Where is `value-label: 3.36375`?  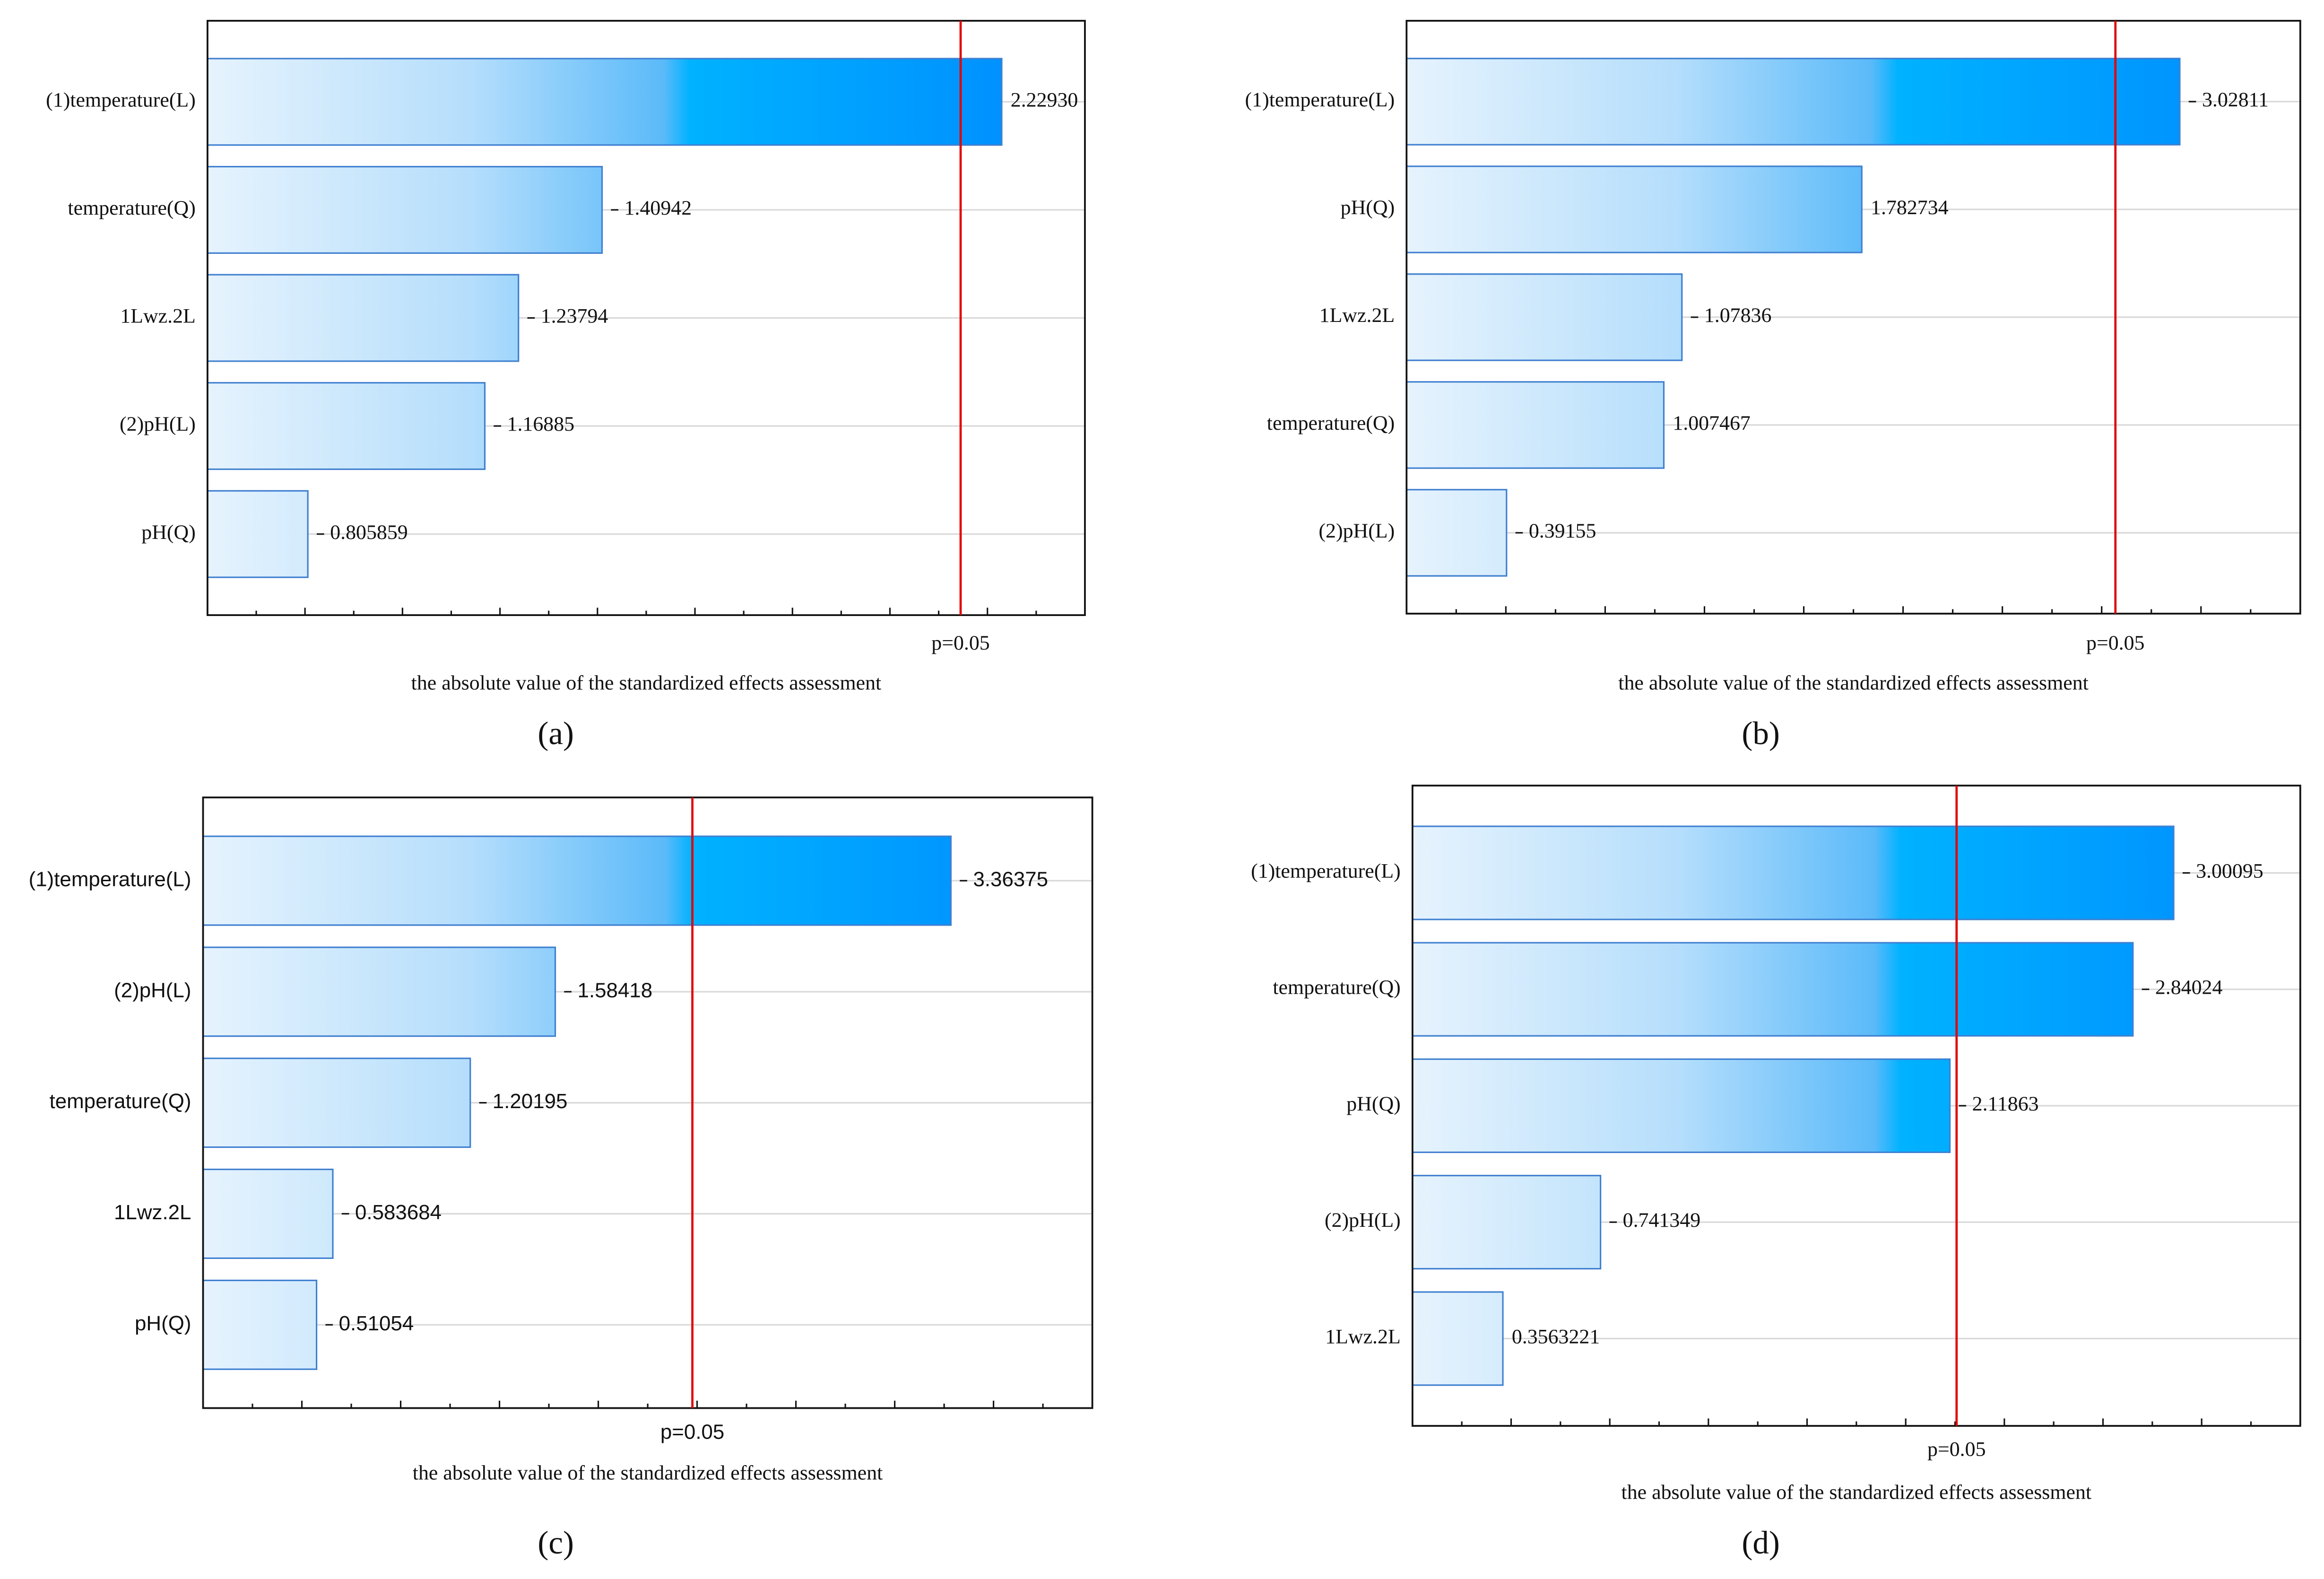
value-label: 3.36375 is located at coordinates (1010, 879).